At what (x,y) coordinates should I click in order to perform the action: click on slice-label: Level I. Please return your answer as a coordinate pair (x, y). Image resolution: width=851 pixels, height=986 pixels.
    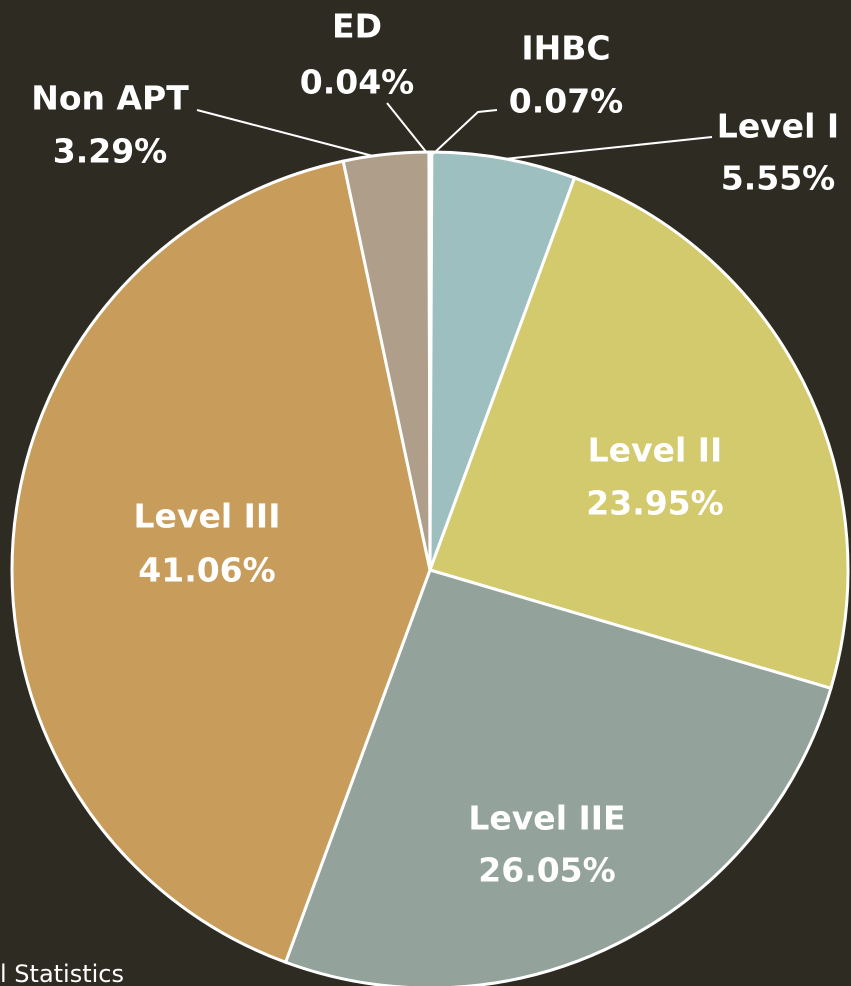
    Looking at the image, I should click on (778, 126).